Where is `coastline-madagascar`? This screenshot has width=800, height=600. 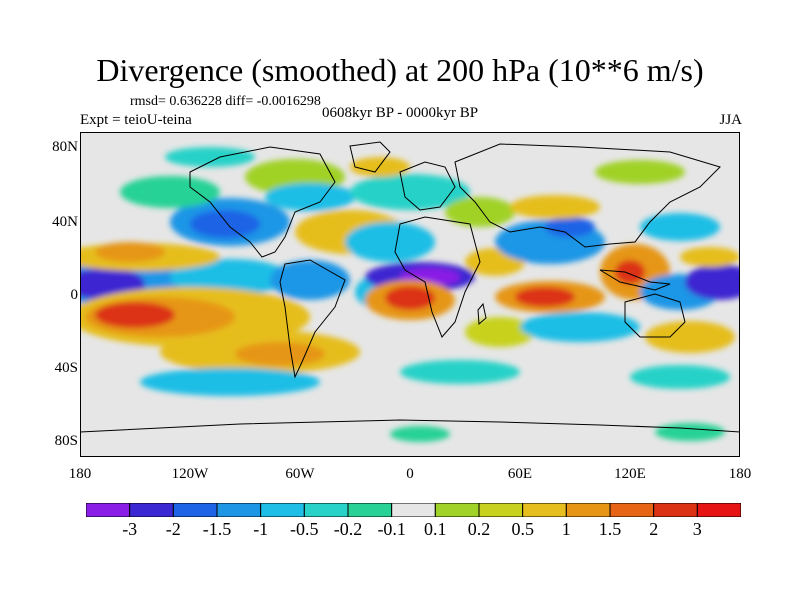
coastline-madagascar is located at coordinates (482, 314).